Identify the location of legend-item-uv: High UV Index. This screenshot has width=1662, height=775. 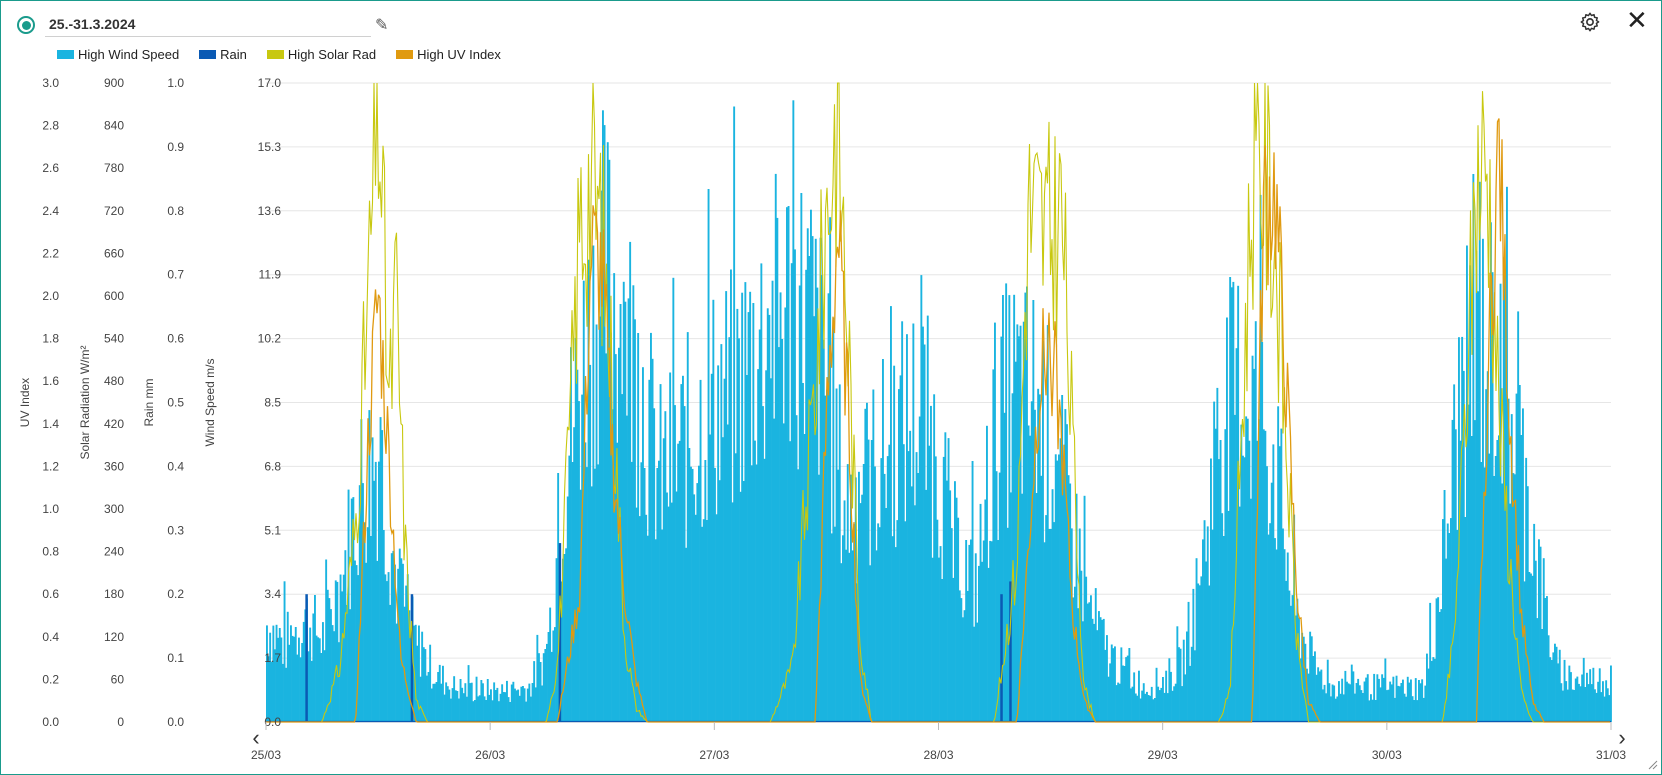
(448, 54).